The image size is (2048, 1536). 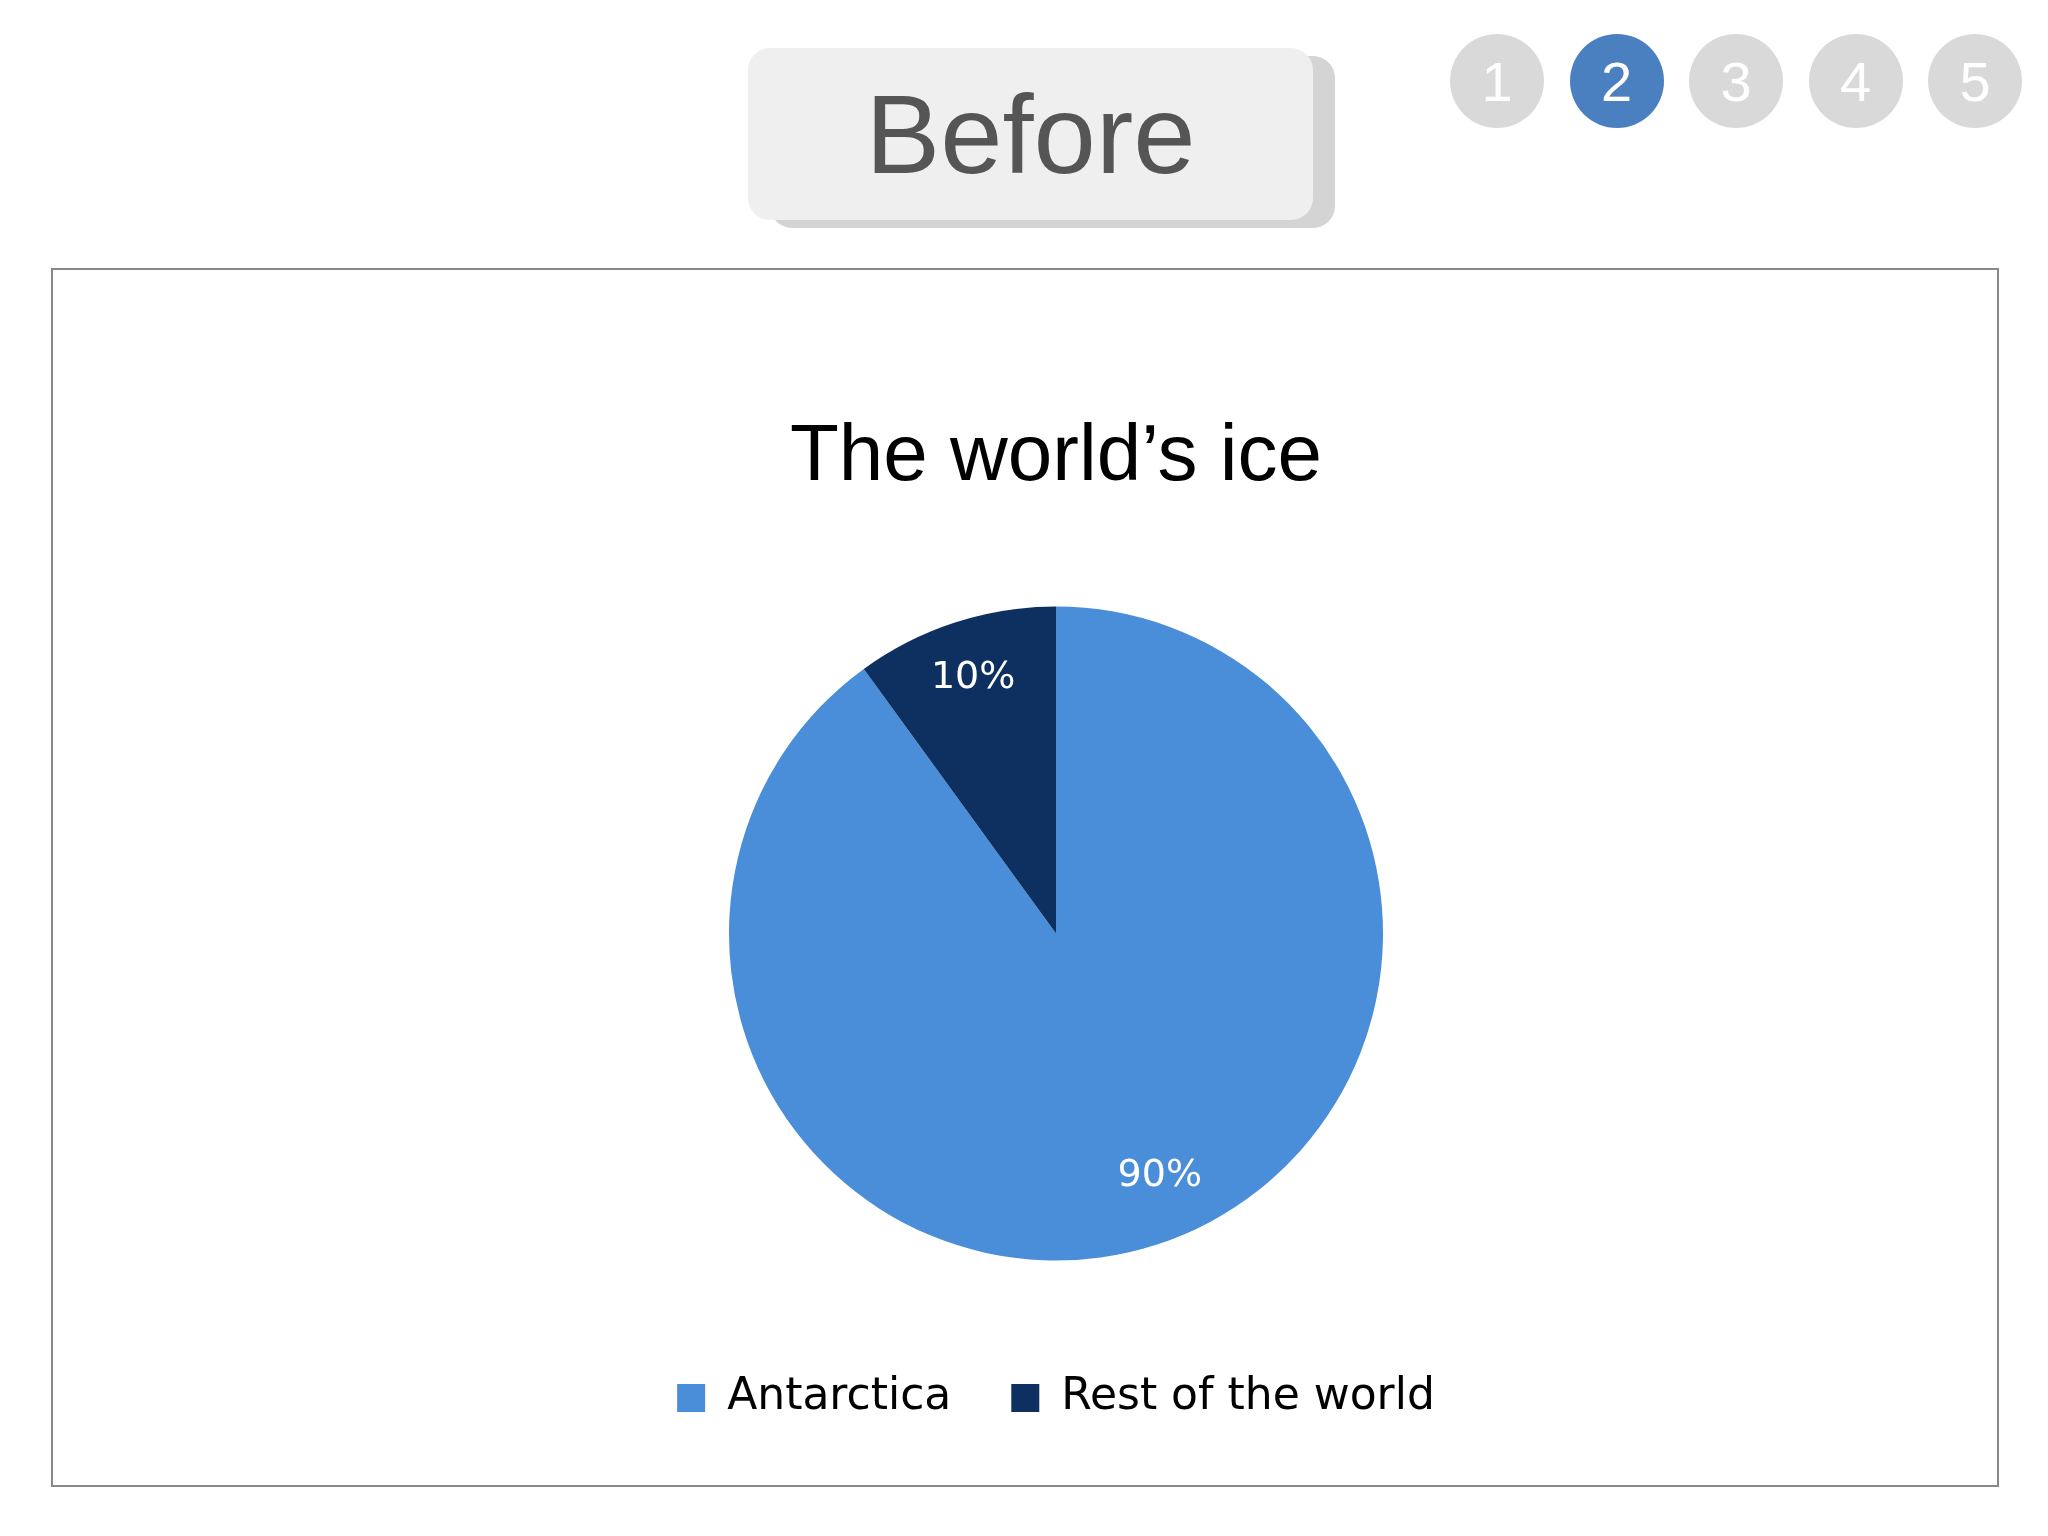 I want to click on legend-label: Antarctica, so click(x=839, y=1394).